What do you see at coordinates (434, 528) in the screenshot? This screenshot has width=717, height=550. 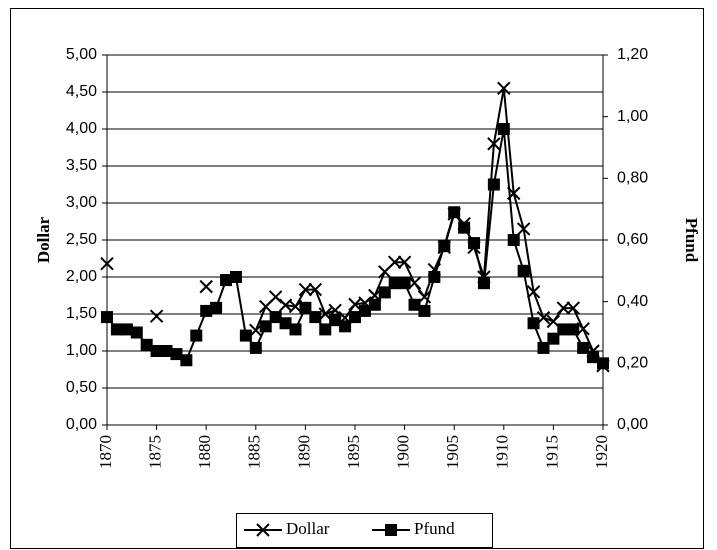 I see `legend-label: Pfund` at bounding box center [434, 528].